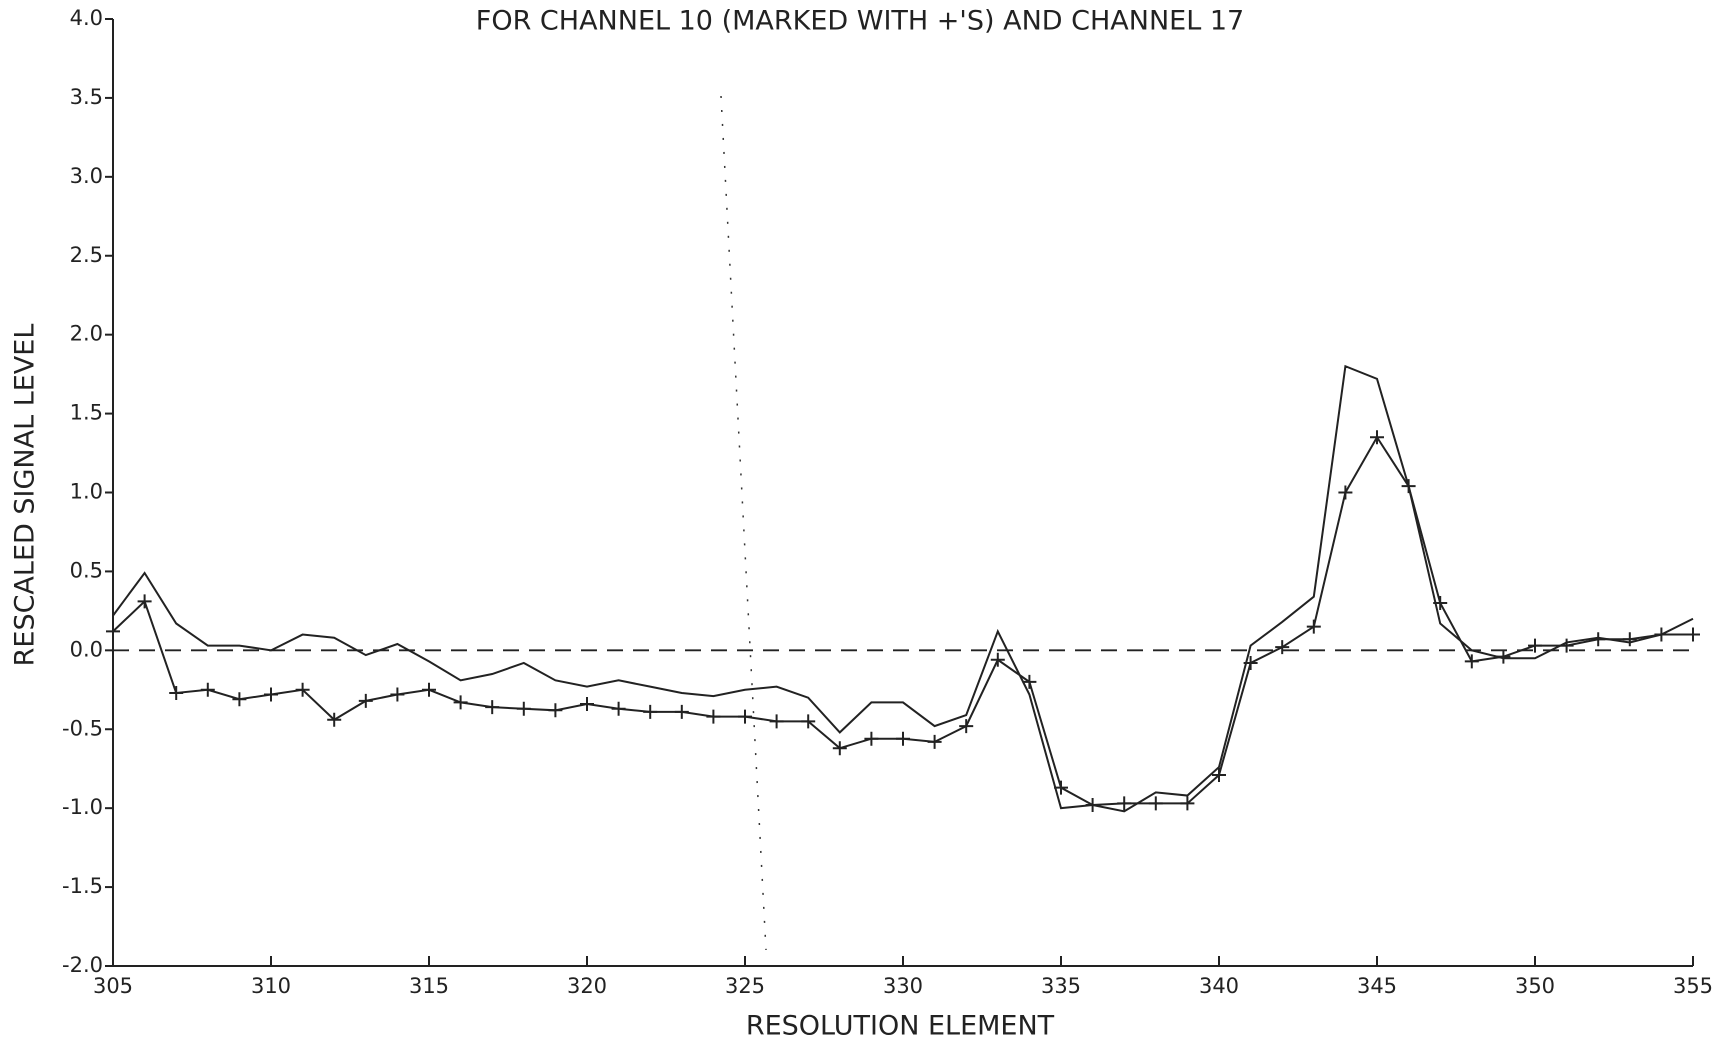 This screenshot has width=1719, height=1047. What do you see at coordinates (86, 334) in the screenshot?
I see `y-tick-label: 2.0` at bounding box center [86, 334].